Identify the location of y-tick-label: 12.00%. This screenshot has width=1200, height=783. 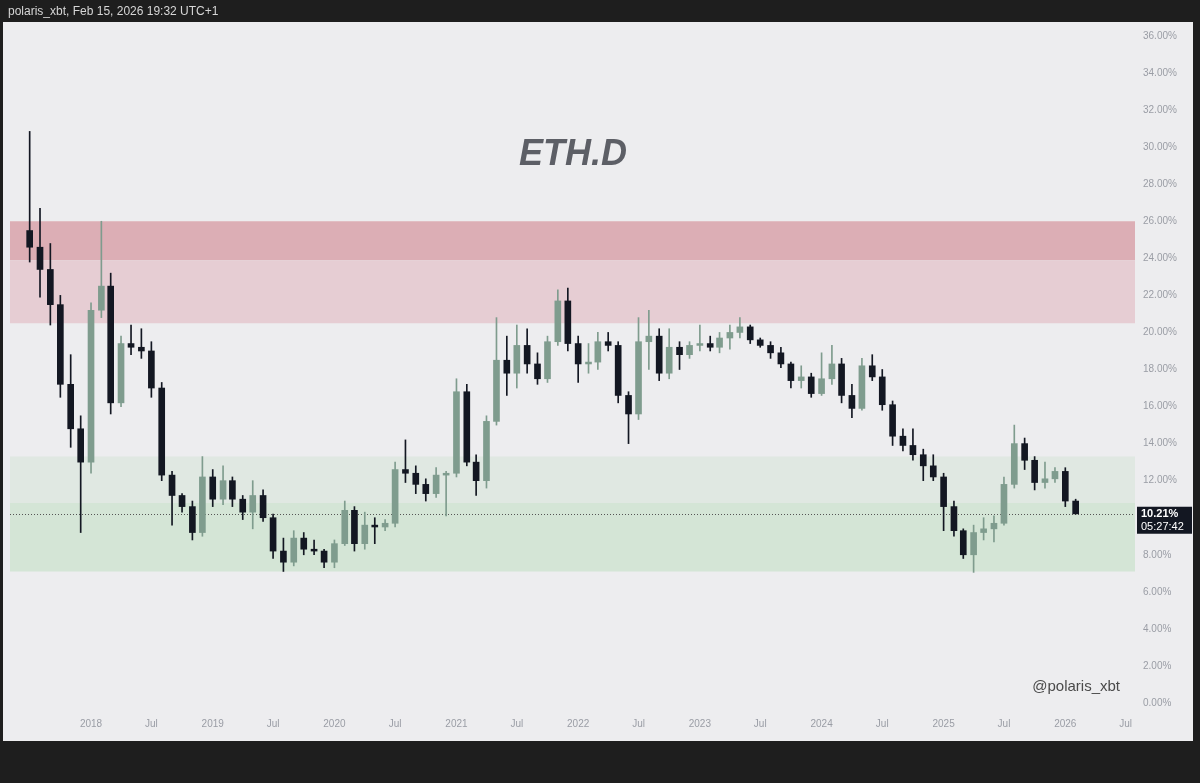
(1160, 480).